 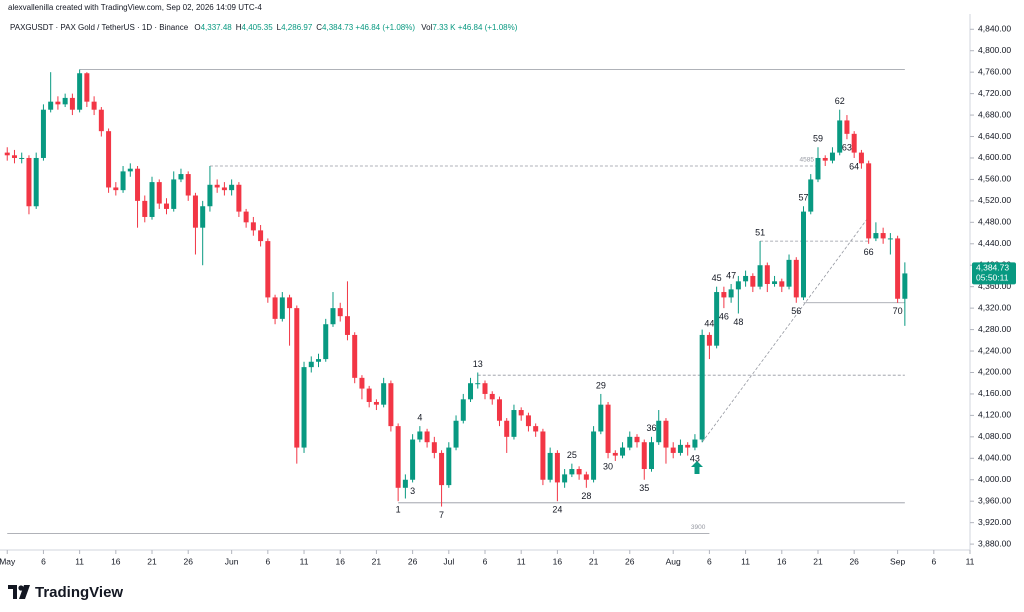 What do you see at coordinates (994, 458) in the screenshot?
I see `y-tick-label: 4,040.00` at bounding box center [994, 458].